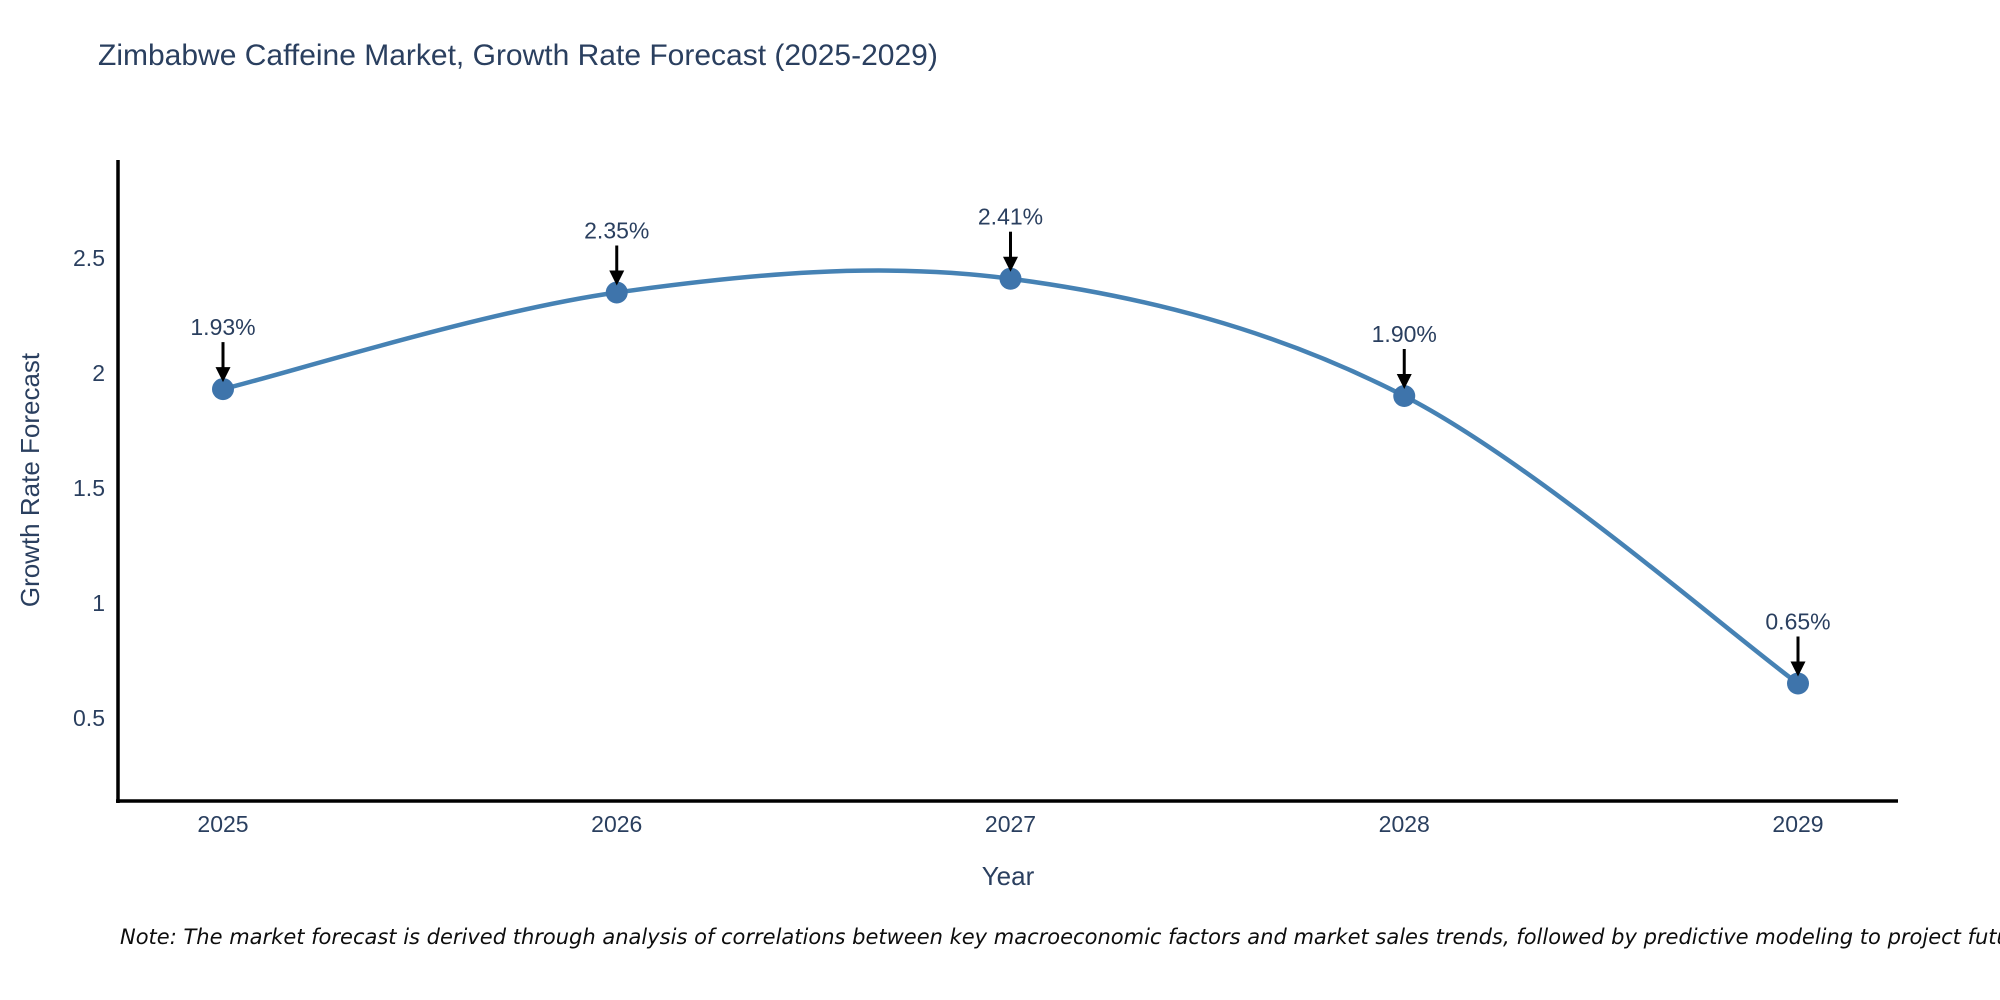  I want to click on point-value-label: 2.35%, so click(616, 231).